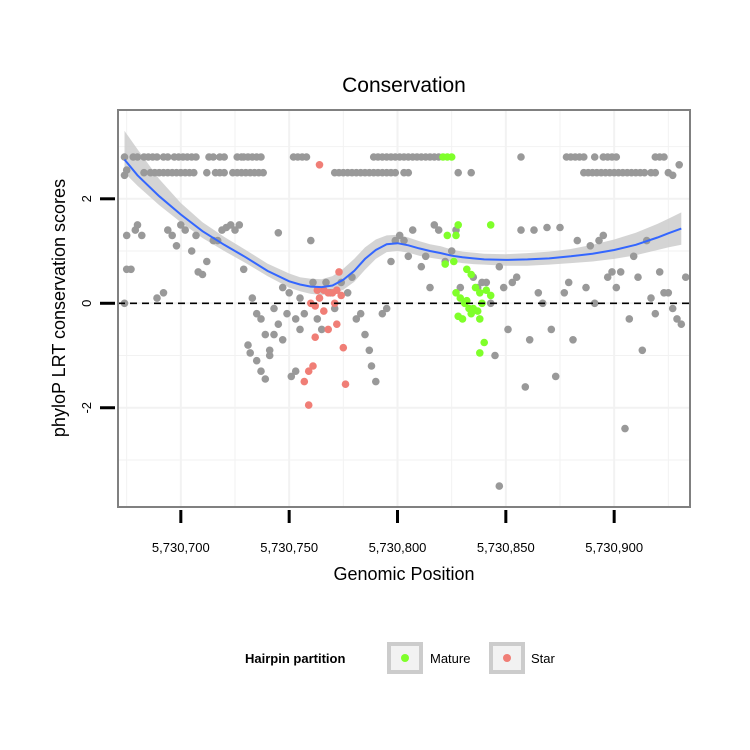 The height and width of the screenshot is (750, 750). I want to click on star-points, so click(325, 285).